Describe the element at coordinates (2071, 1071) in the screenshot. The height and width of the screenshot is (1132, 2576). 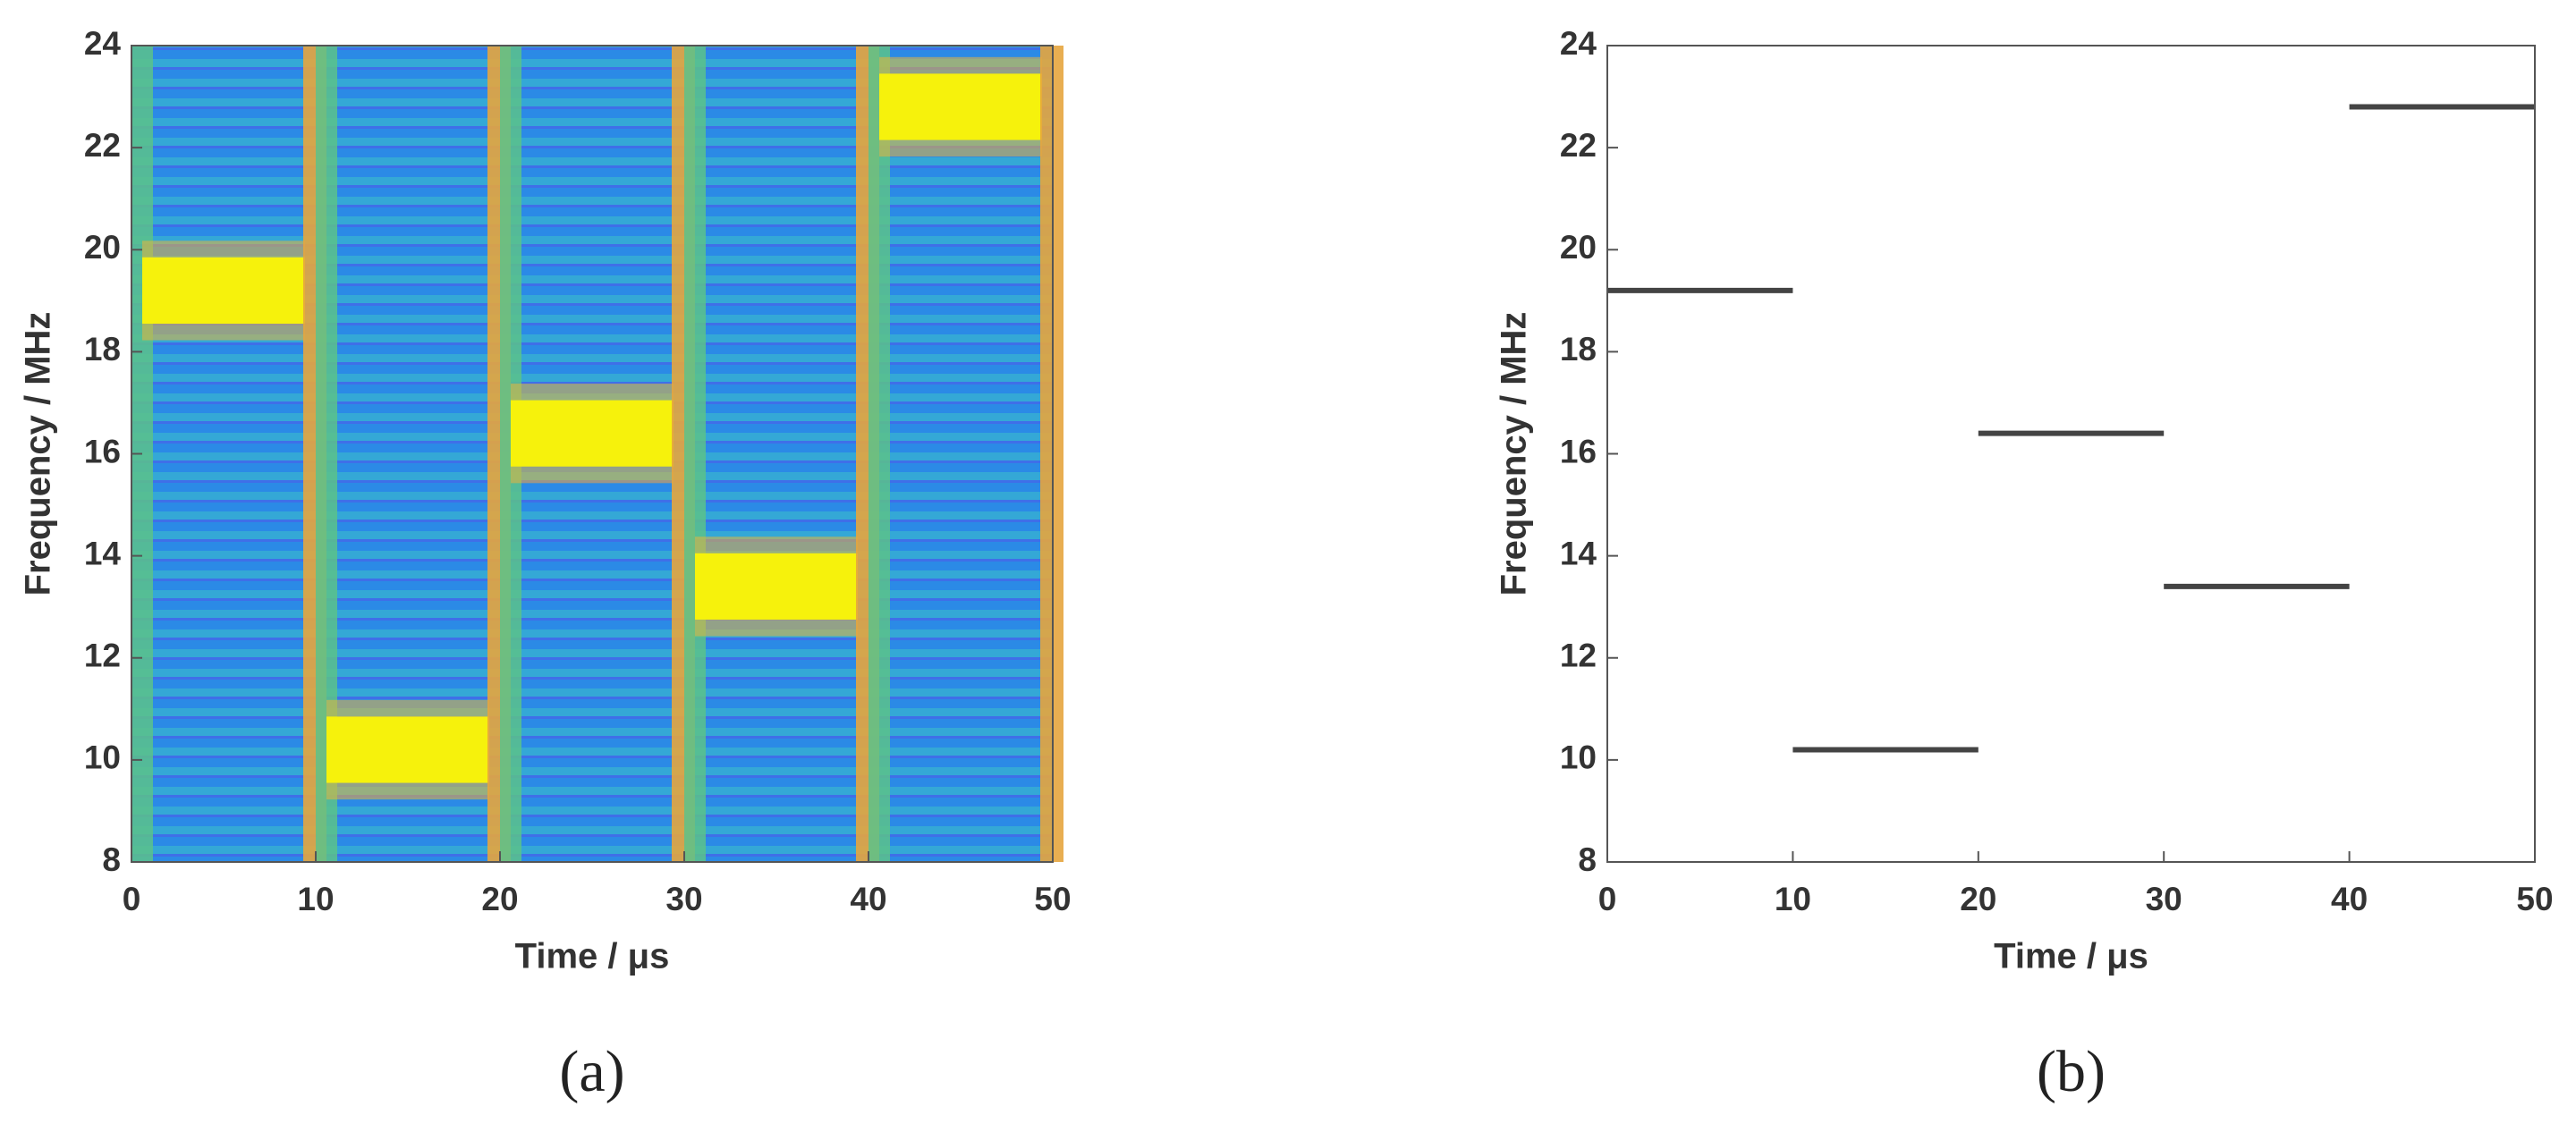
I see `panel-label: (b)` at that location.